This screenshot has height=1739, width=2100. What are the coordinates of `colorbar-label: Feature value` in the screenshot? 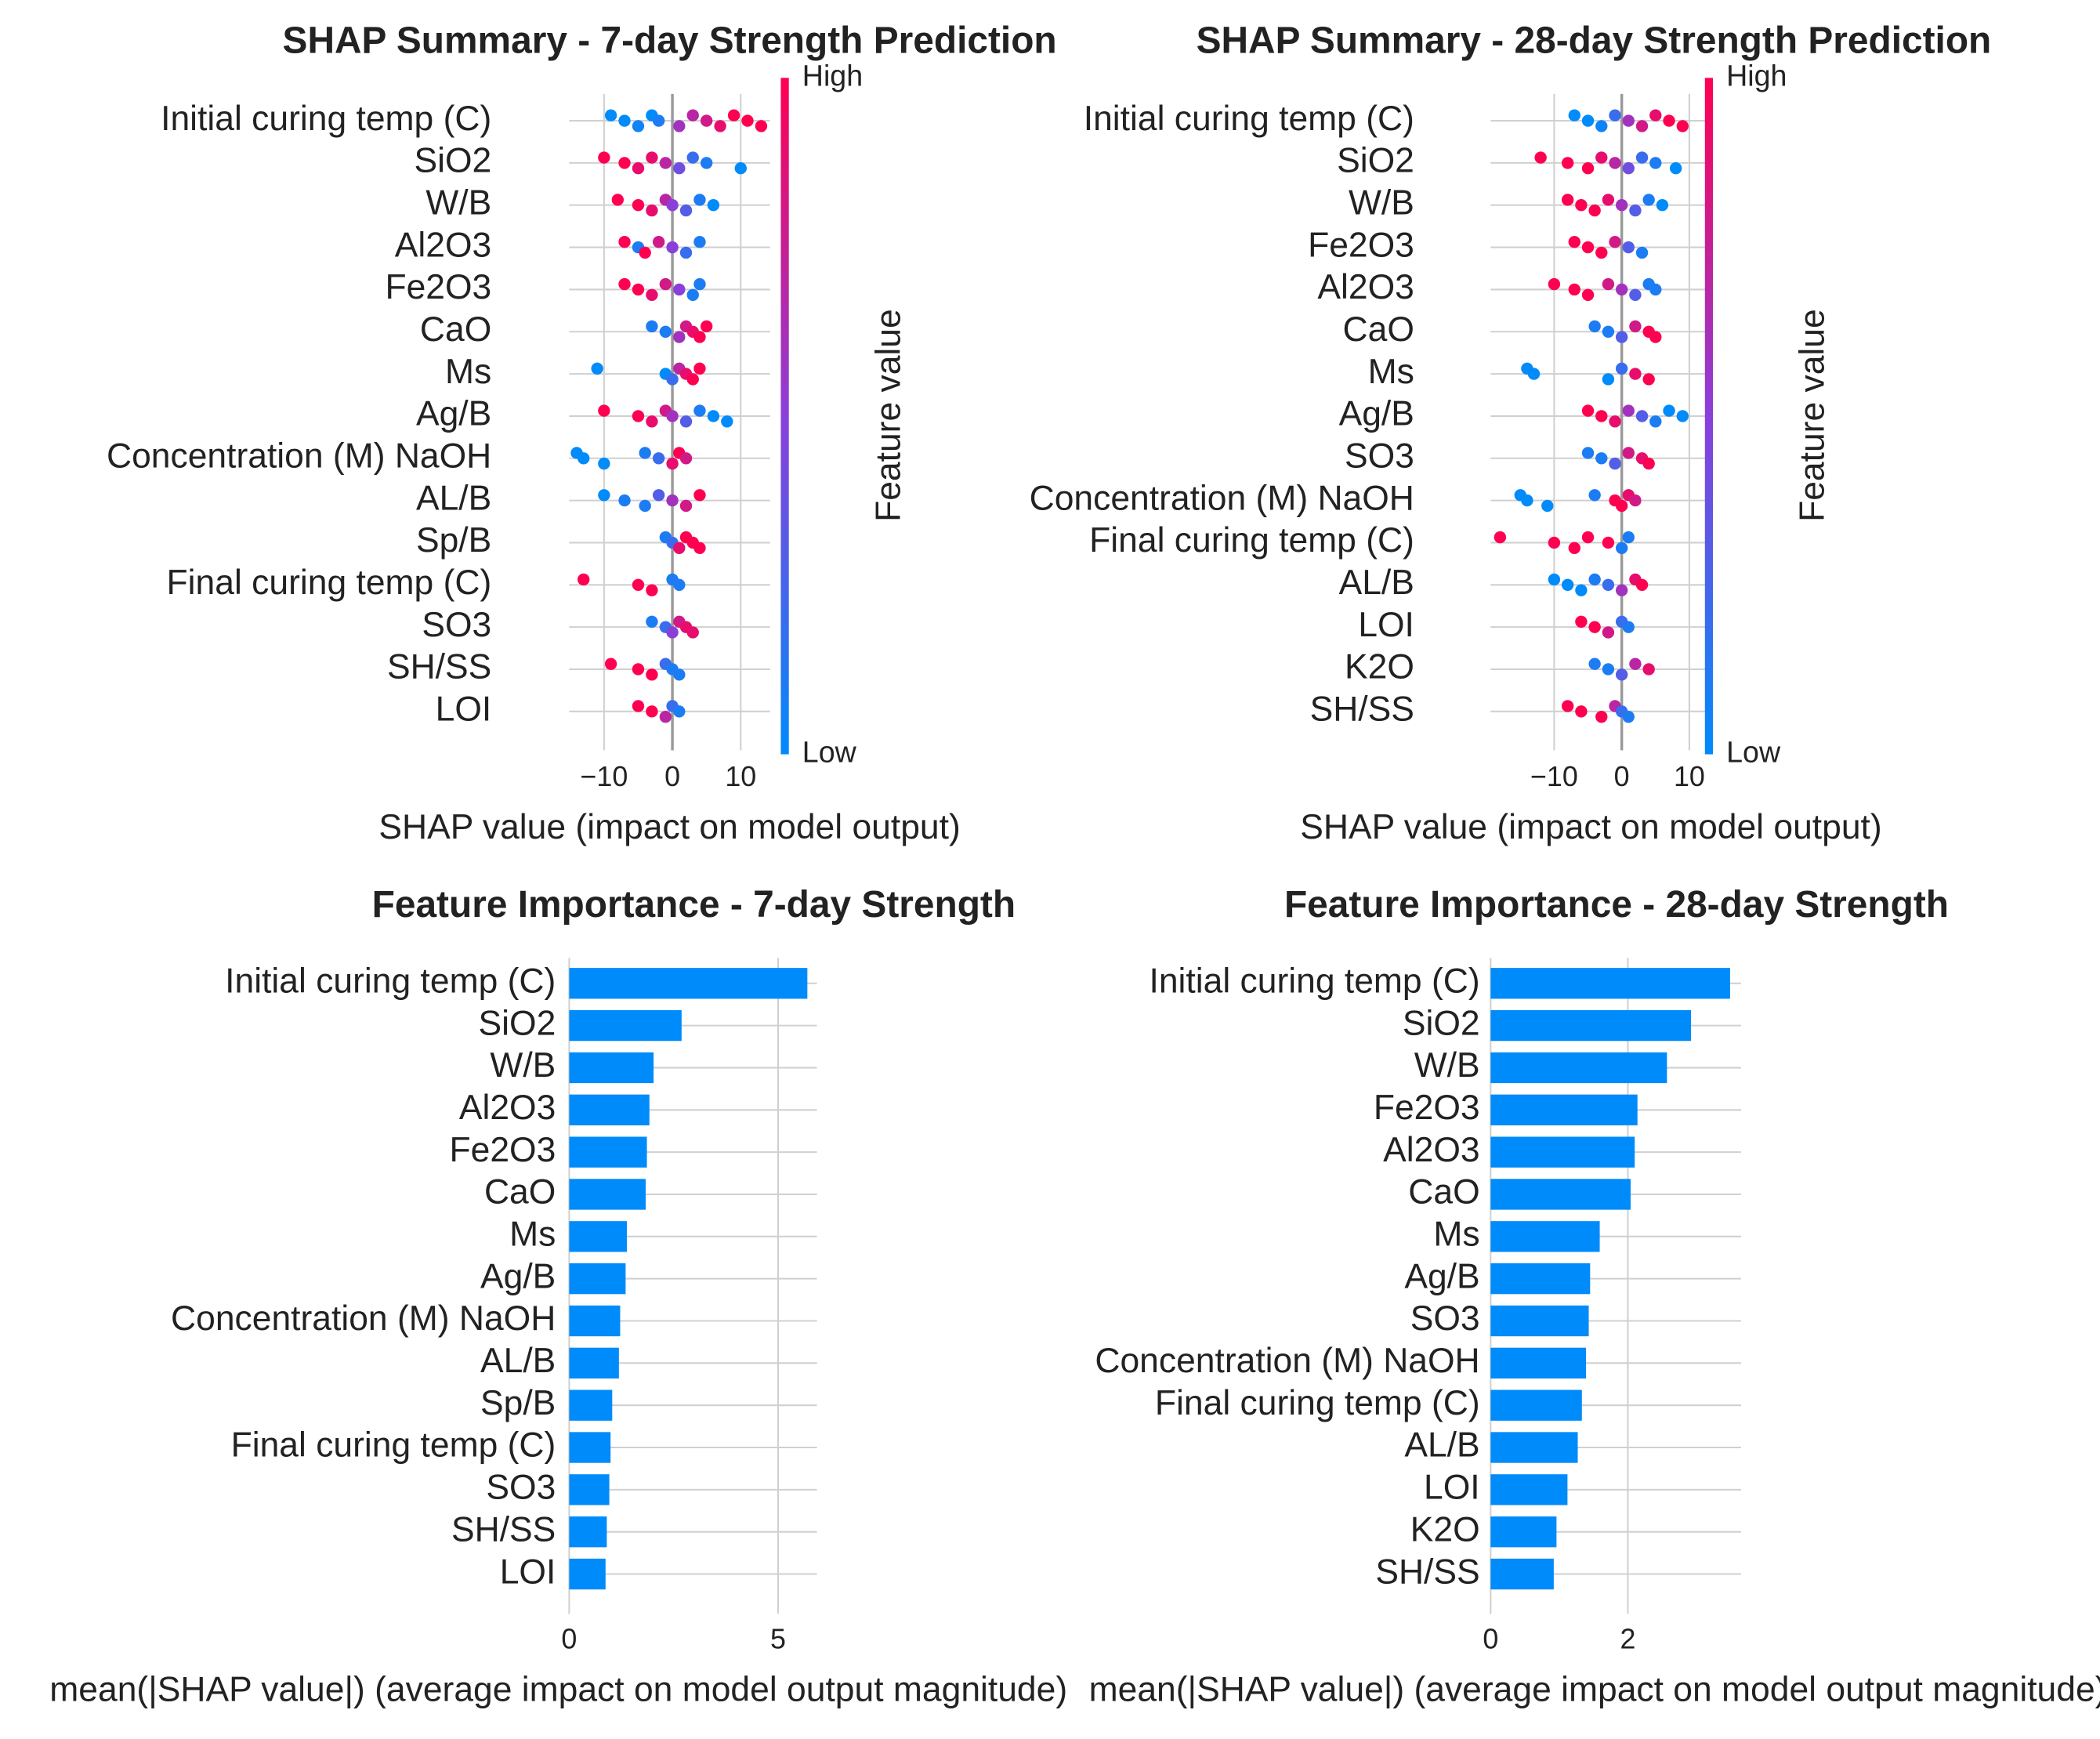 It's located at (1813, 415).